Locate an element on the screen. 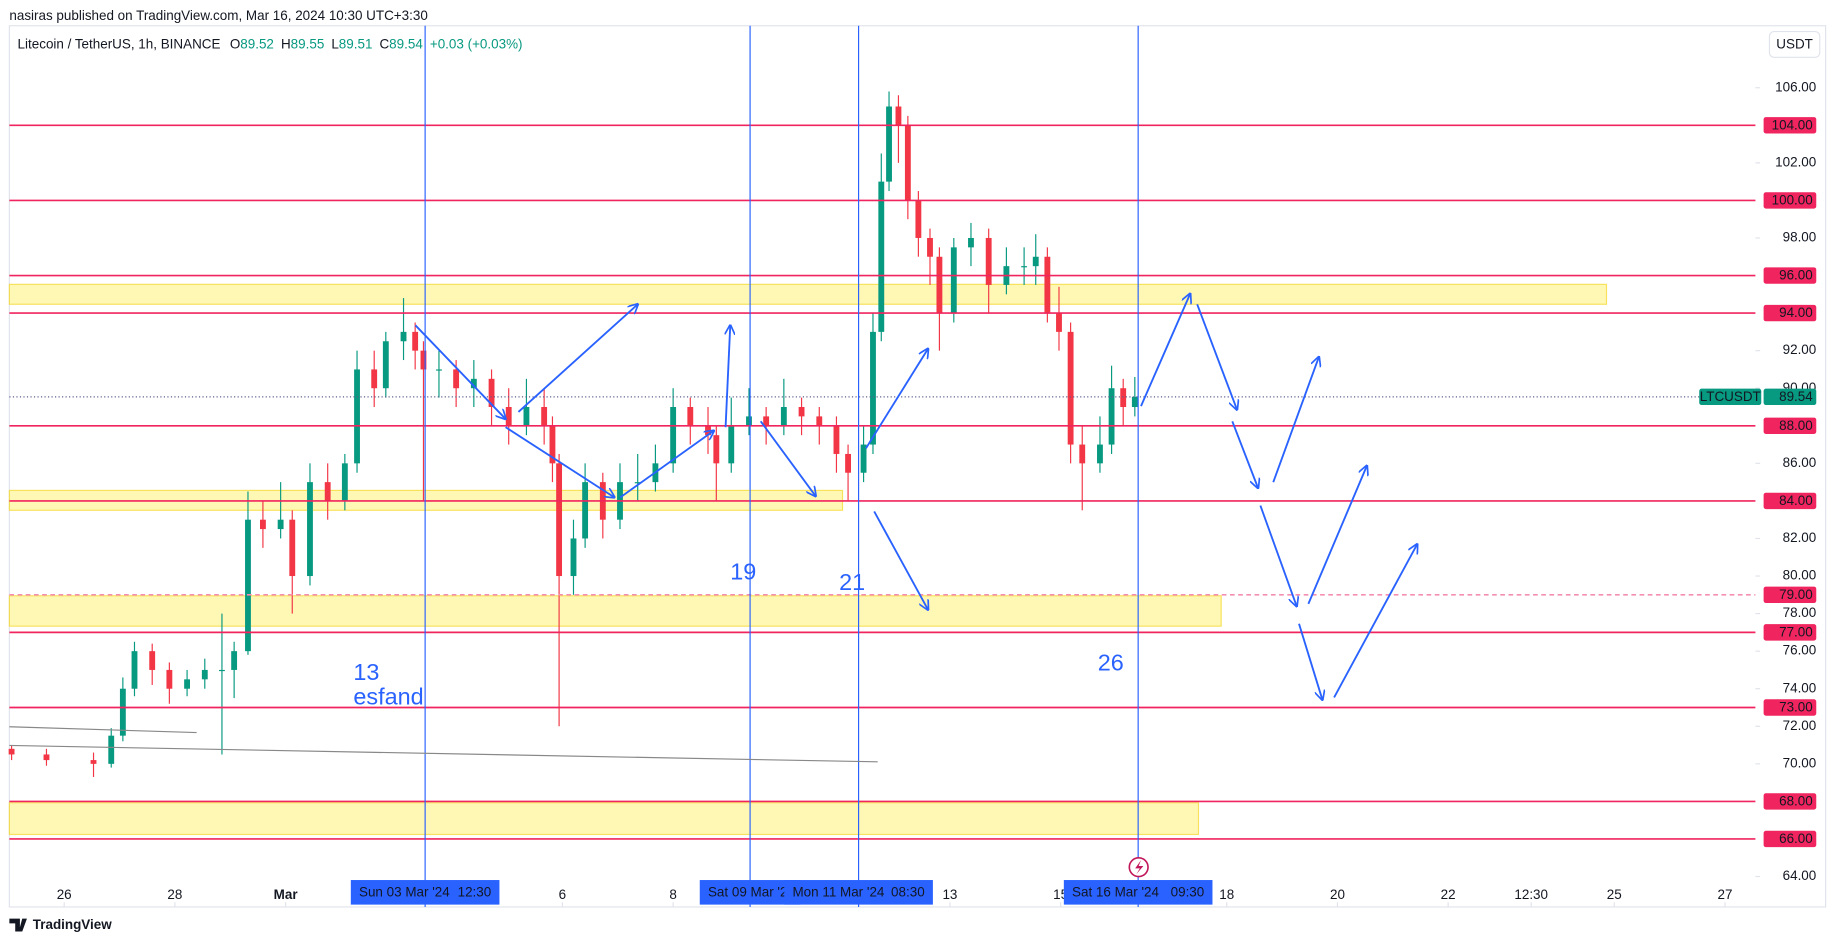 This screenshot has width=1835, height=943. time-label-time: 12:30 is located at coordinates (475, 891).